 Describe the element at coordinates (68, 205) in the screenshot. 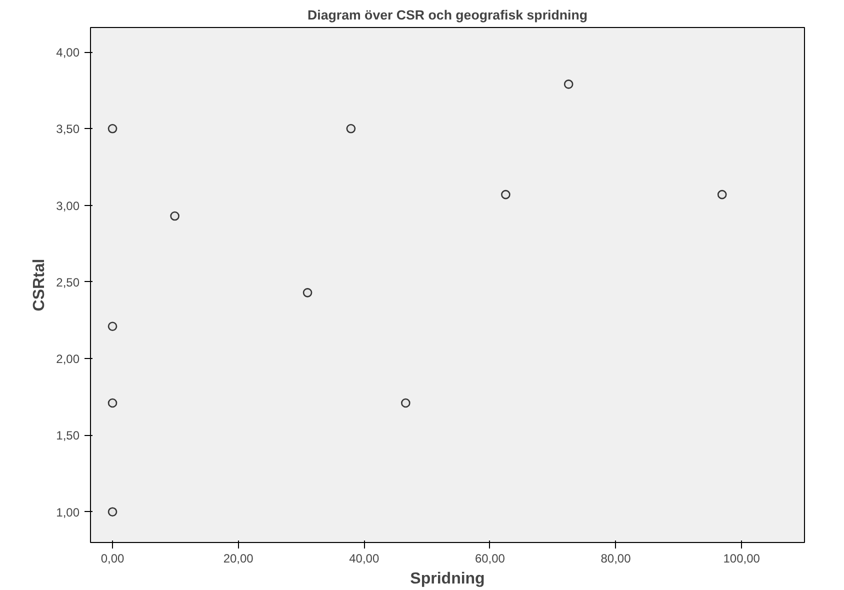

I see `y-tick-label: 3,00` at that location.